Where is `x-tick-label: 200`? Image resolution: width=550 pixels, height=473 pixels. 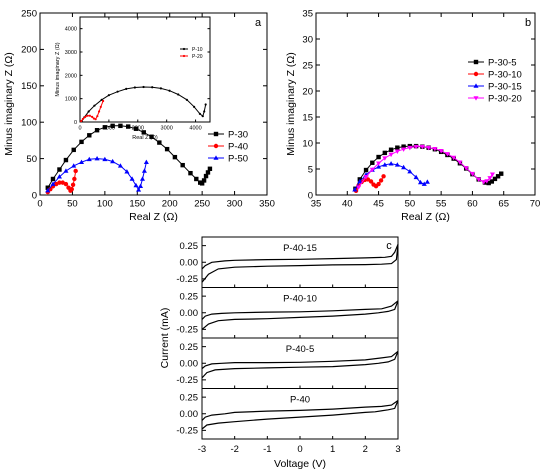 x-tick-label: 200 is located at coordinates (170, 204).